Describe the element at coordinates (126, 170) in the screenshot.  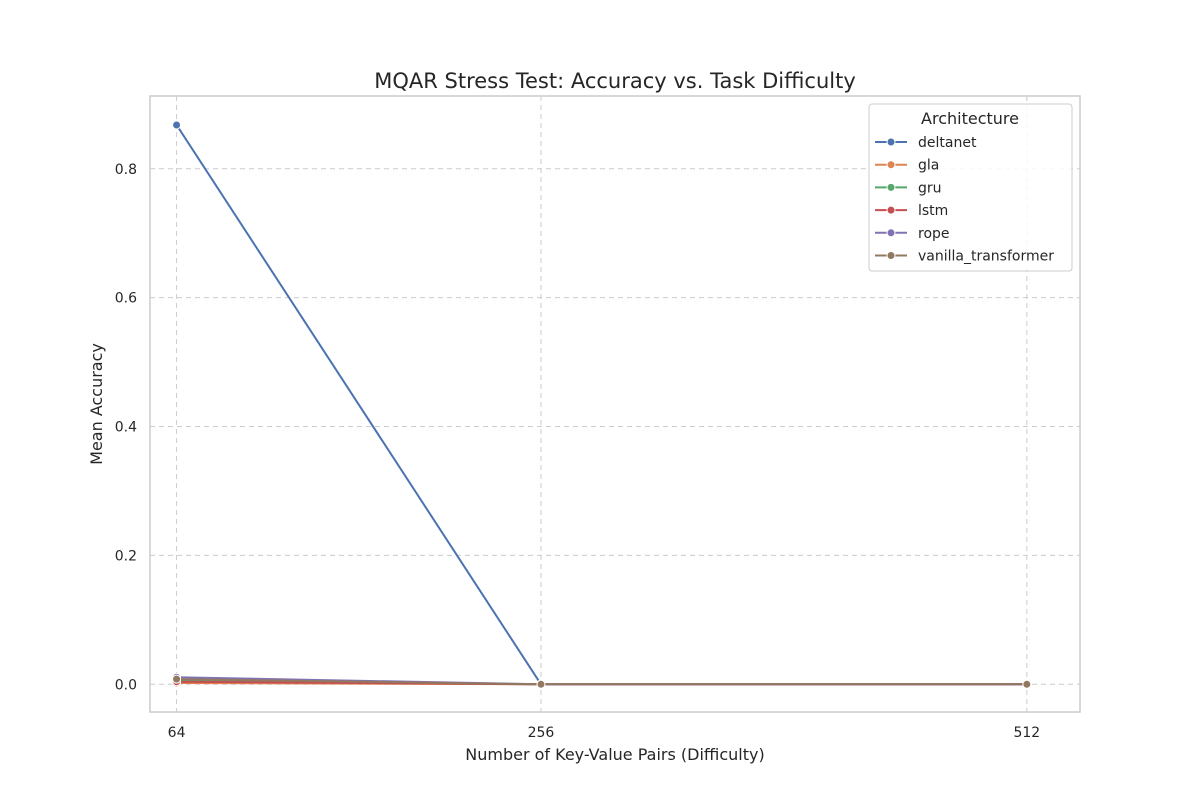
I see `y-tick-label: 0.8` at that location.